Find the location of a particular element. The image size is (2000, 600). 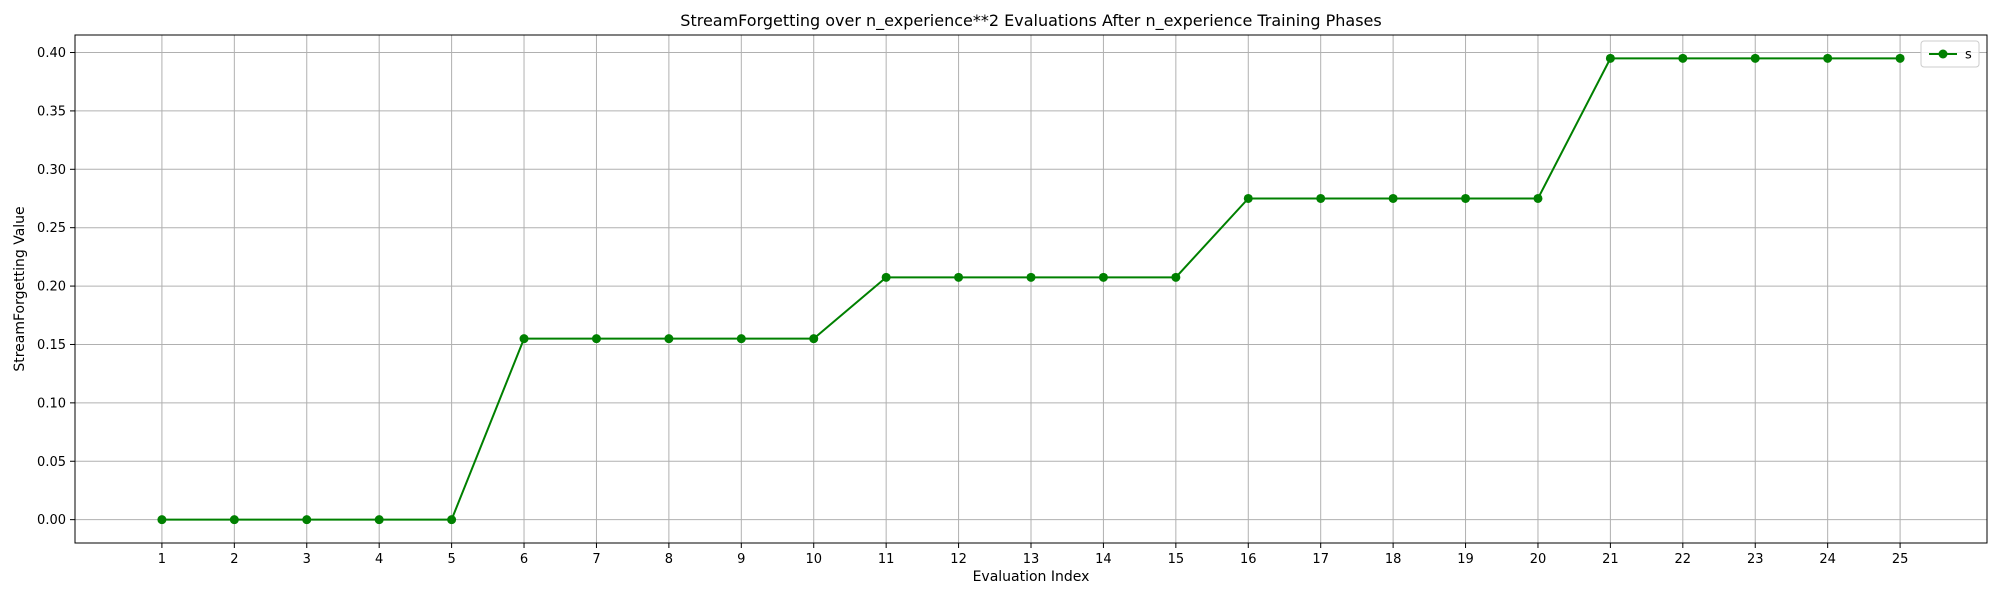

x-tick-label: 23 is located at coordinates (1755, 559).